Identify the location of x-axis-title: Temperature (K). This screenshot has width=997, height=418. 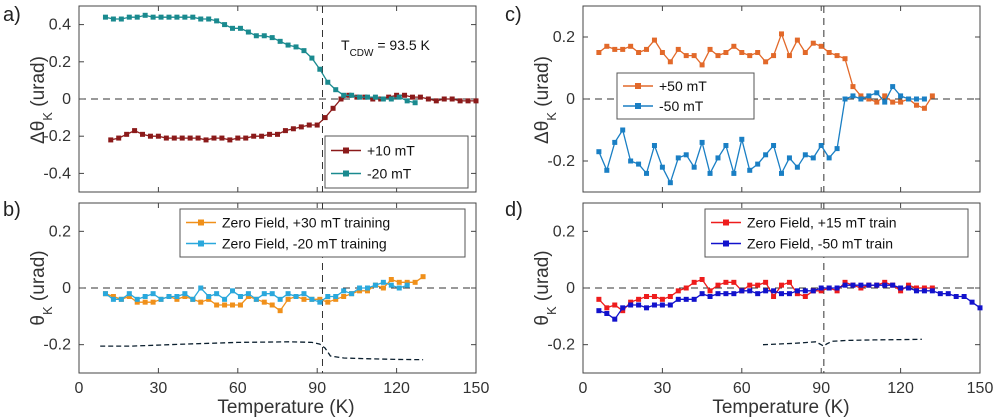
(780, 407).